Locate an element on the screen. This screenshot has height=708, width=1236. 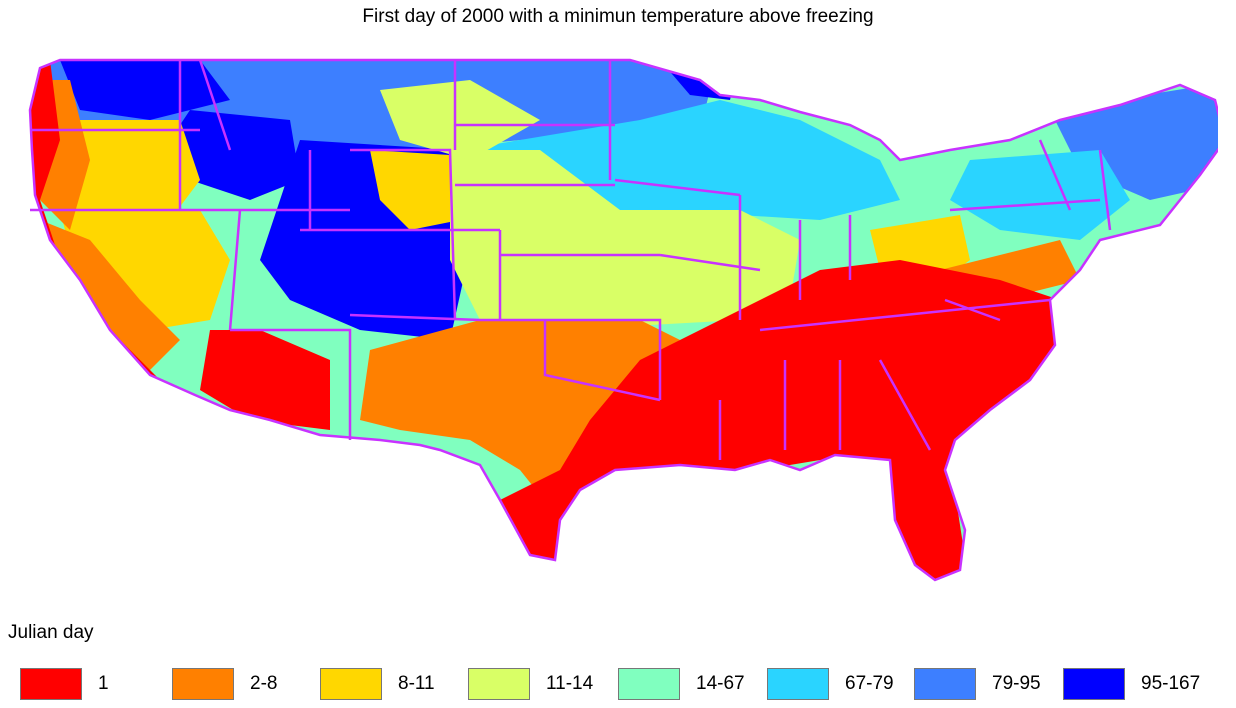
legend-label: 79-95 is located at coordinates (1016, 683).